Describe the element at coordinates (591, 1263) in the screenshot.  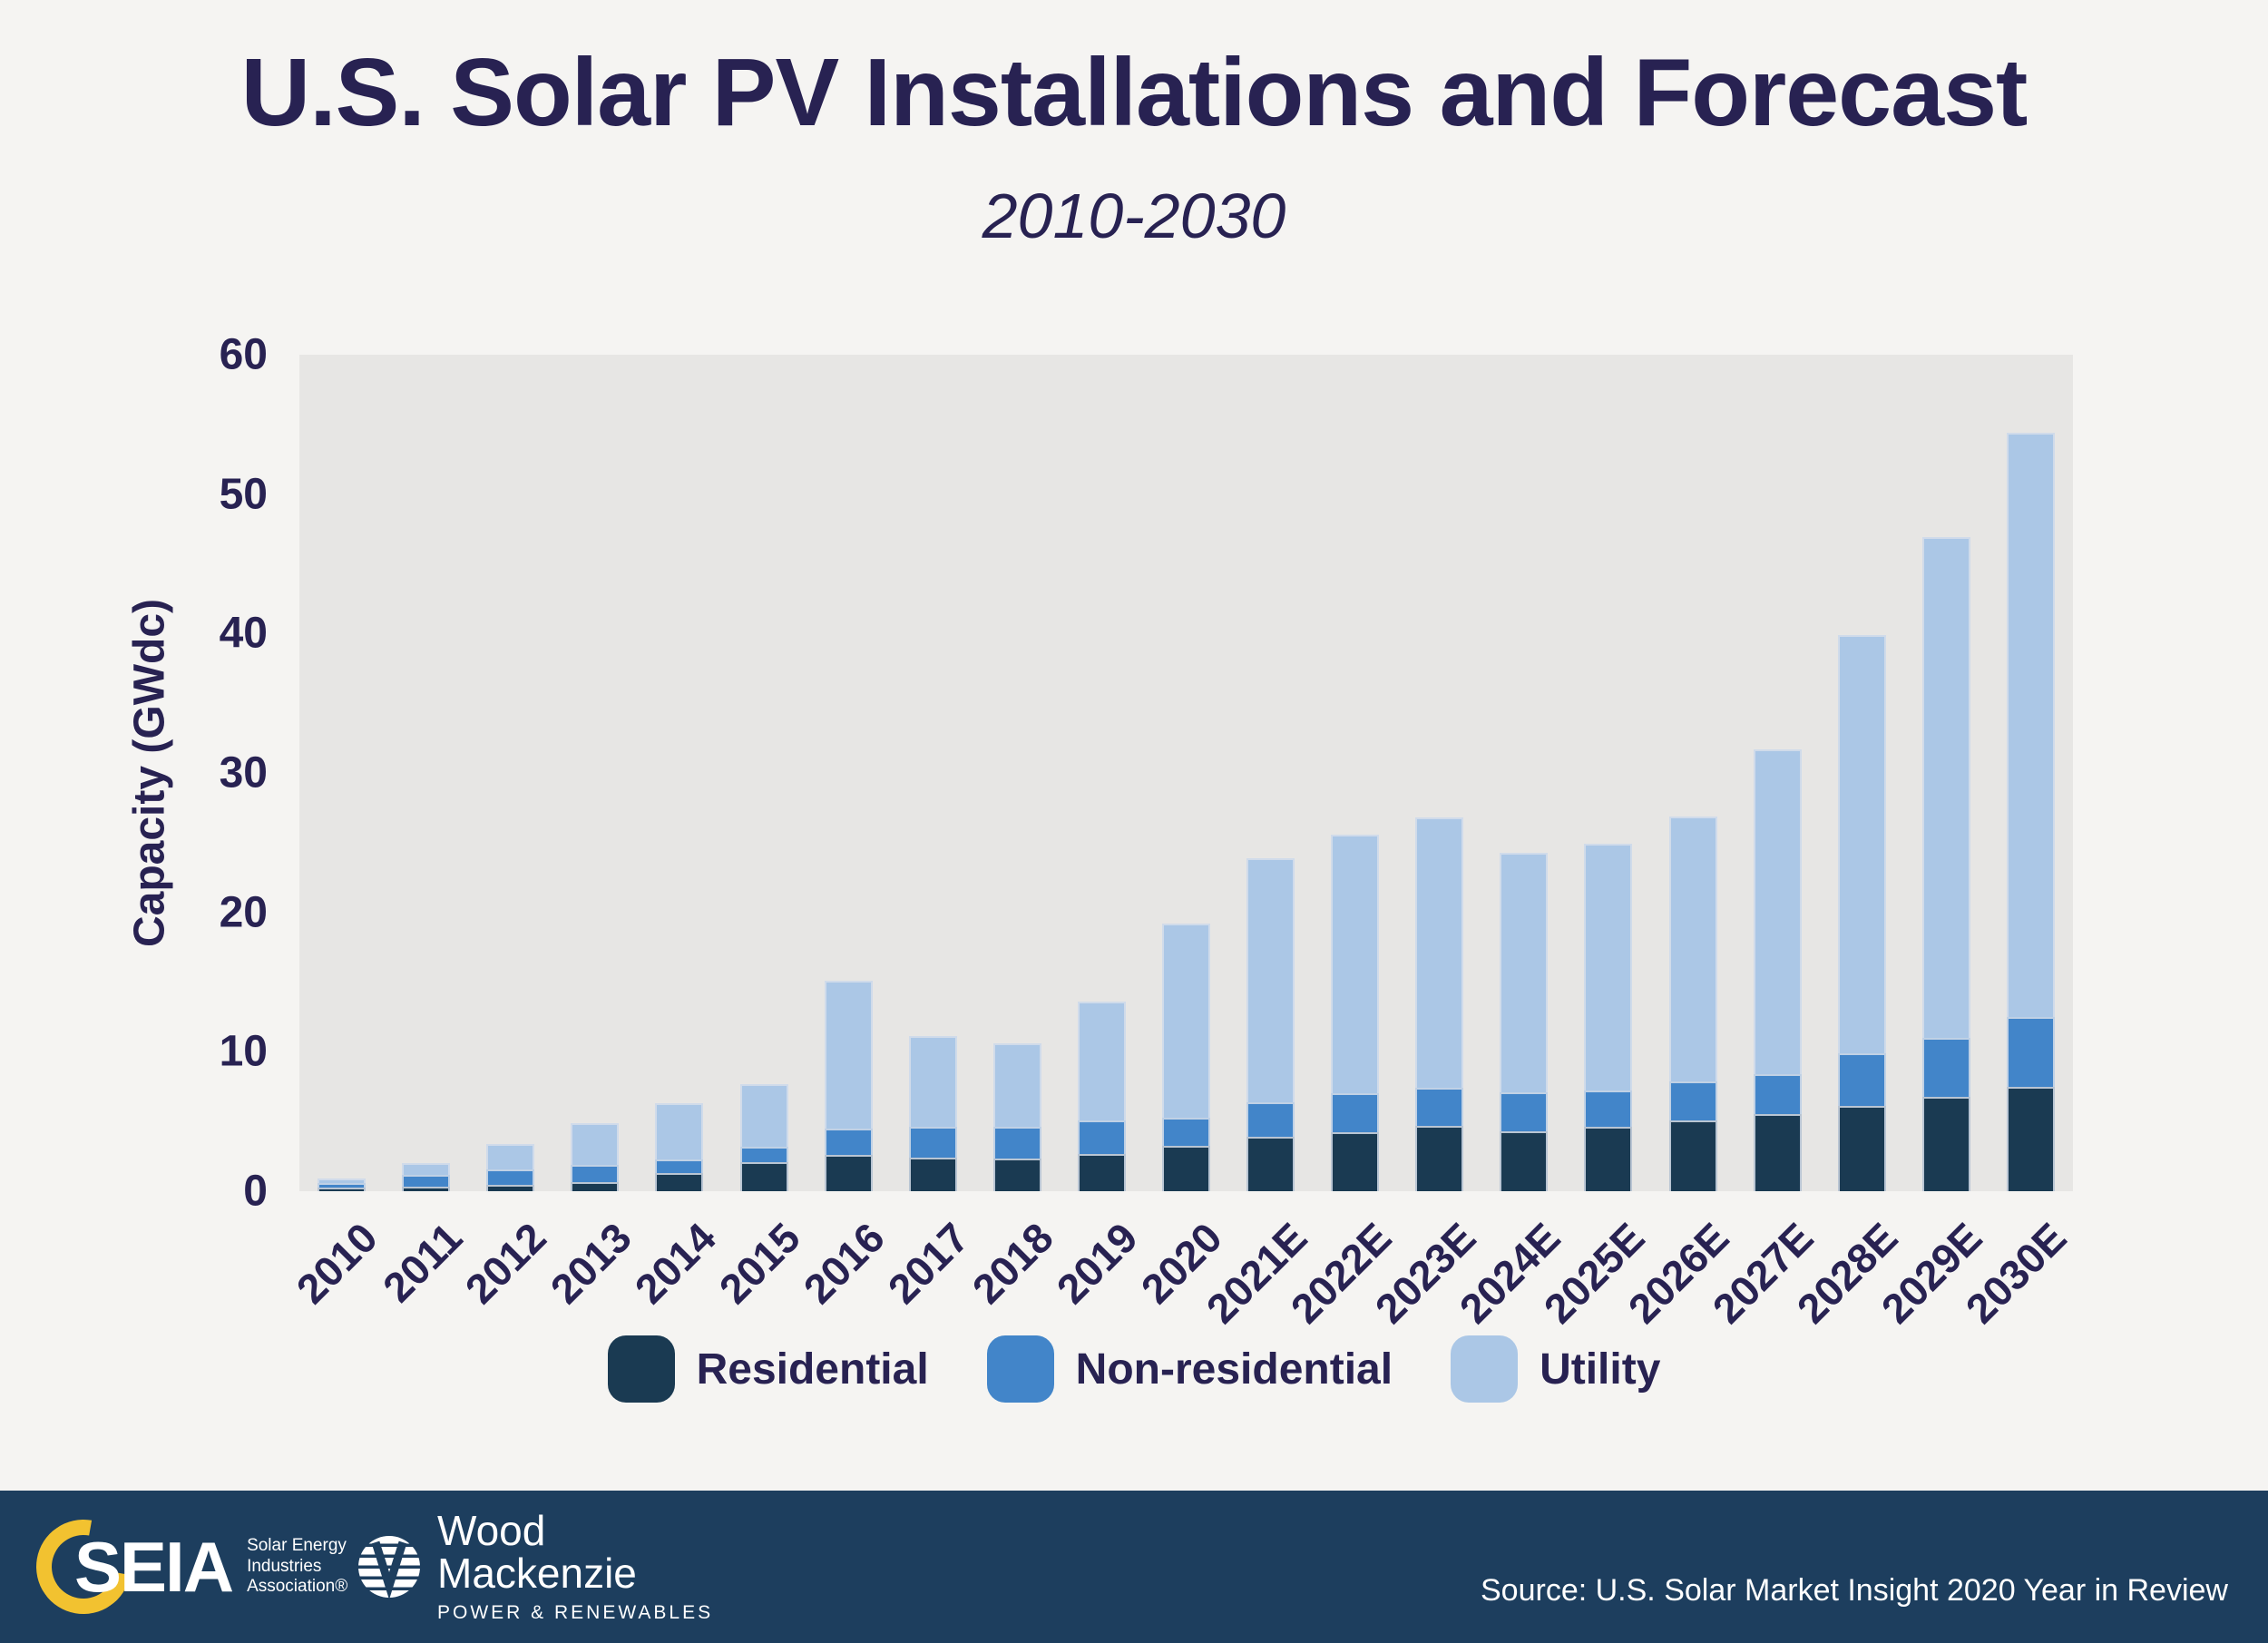
I see `x-tick-label: 2013` at that location.